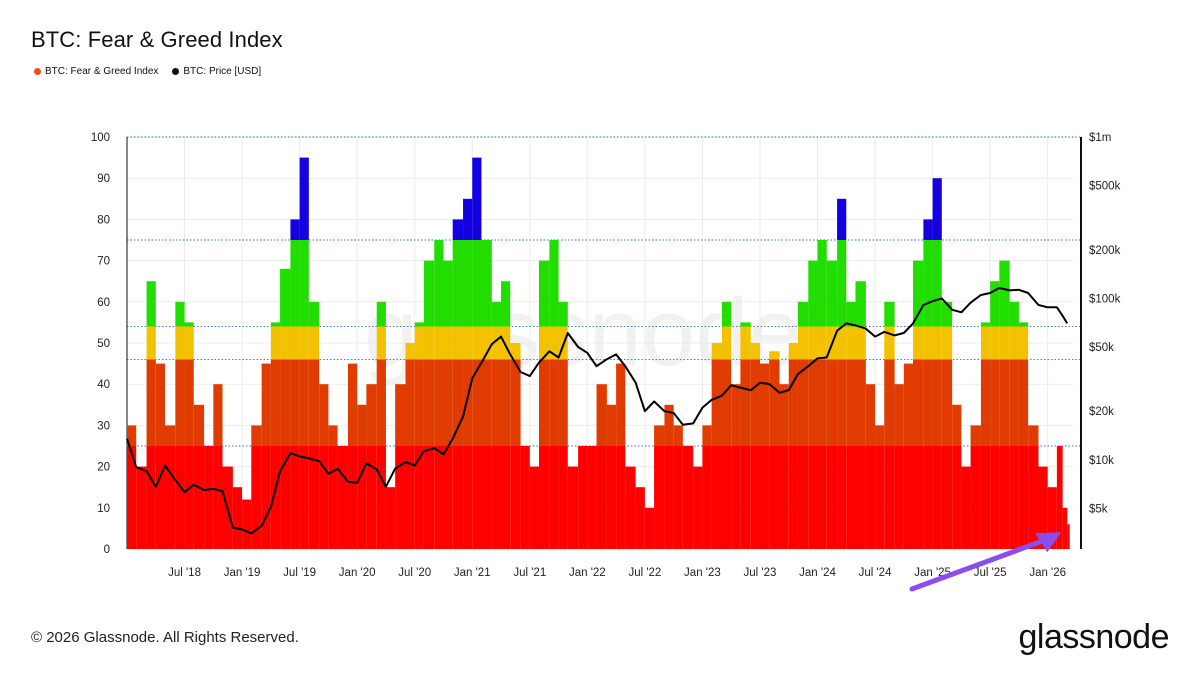 The height and width of the screenshot is (675, 1200). Describe the element at coordinates (103, 262) in the screenshot. I see `left-tick-label: 70` at that location.